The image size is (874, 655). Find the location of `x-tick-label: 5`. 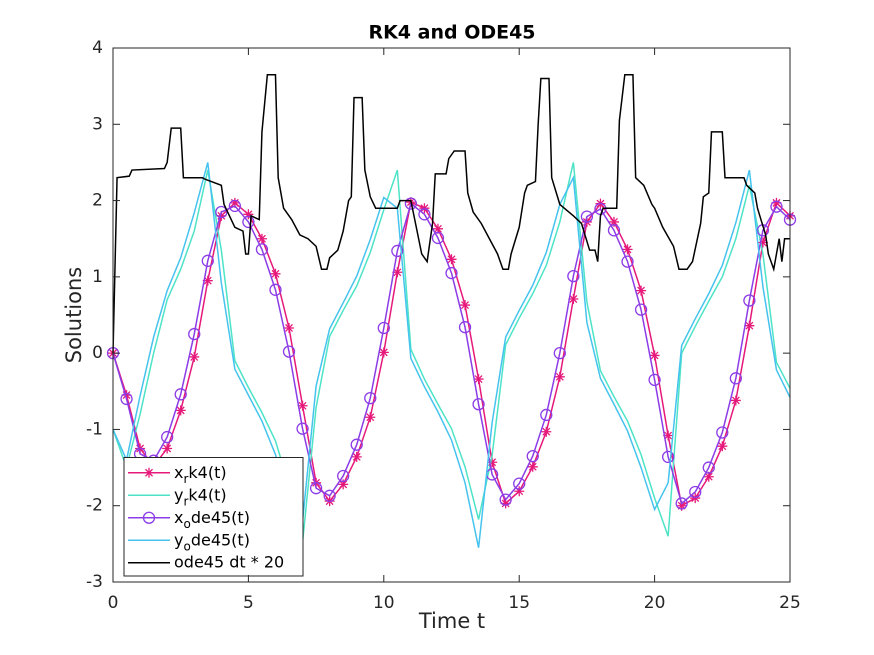

x-tick-label: 5 is located at coordinates (248, 603).